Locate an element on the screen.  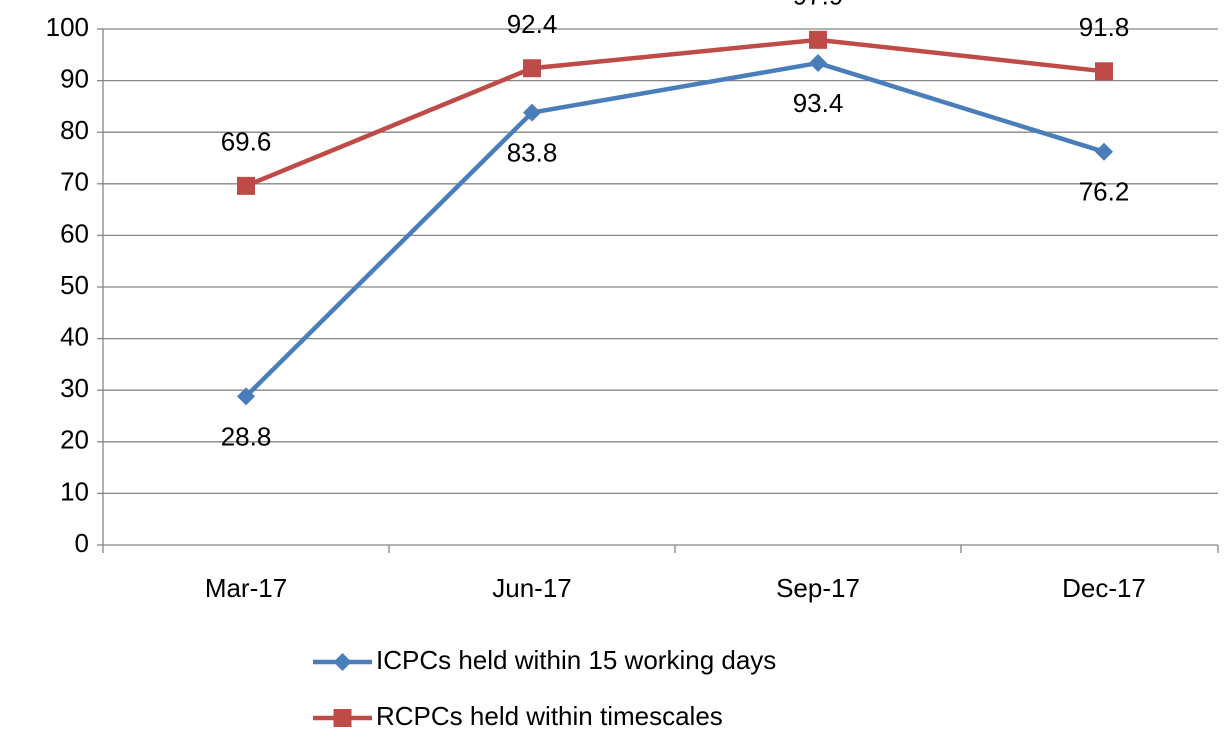
data-label: 83.8 is located at coordinates (532, 152).